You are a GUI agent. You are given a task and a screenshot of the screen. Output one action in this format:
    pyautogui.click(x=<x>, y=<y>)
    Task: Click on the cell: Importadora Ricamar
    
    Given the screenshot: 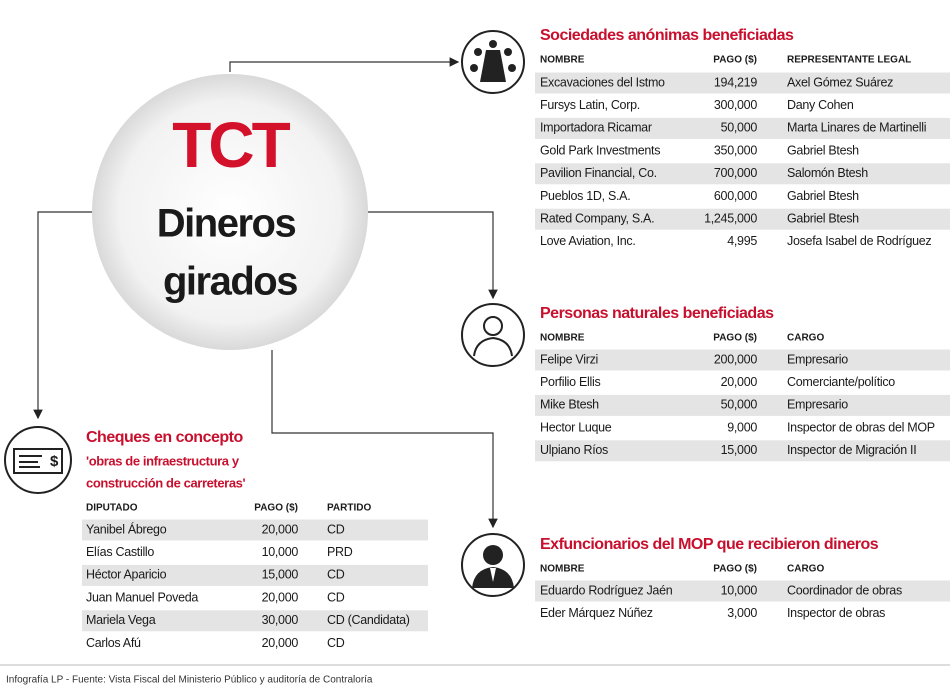 What is the action you would take?
    pyautogui.click(x=596, y=128)
    